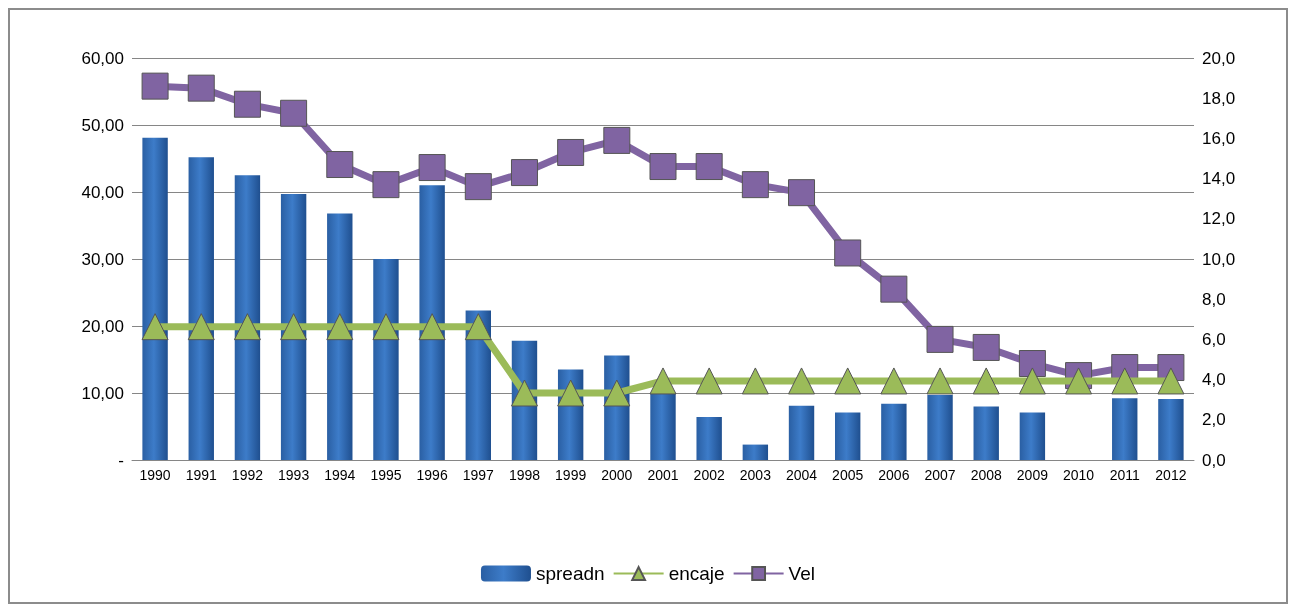 The height and width of the screenshot is (612, 1296). I want to click on x-tick-label: 2000, so click(617, 475).